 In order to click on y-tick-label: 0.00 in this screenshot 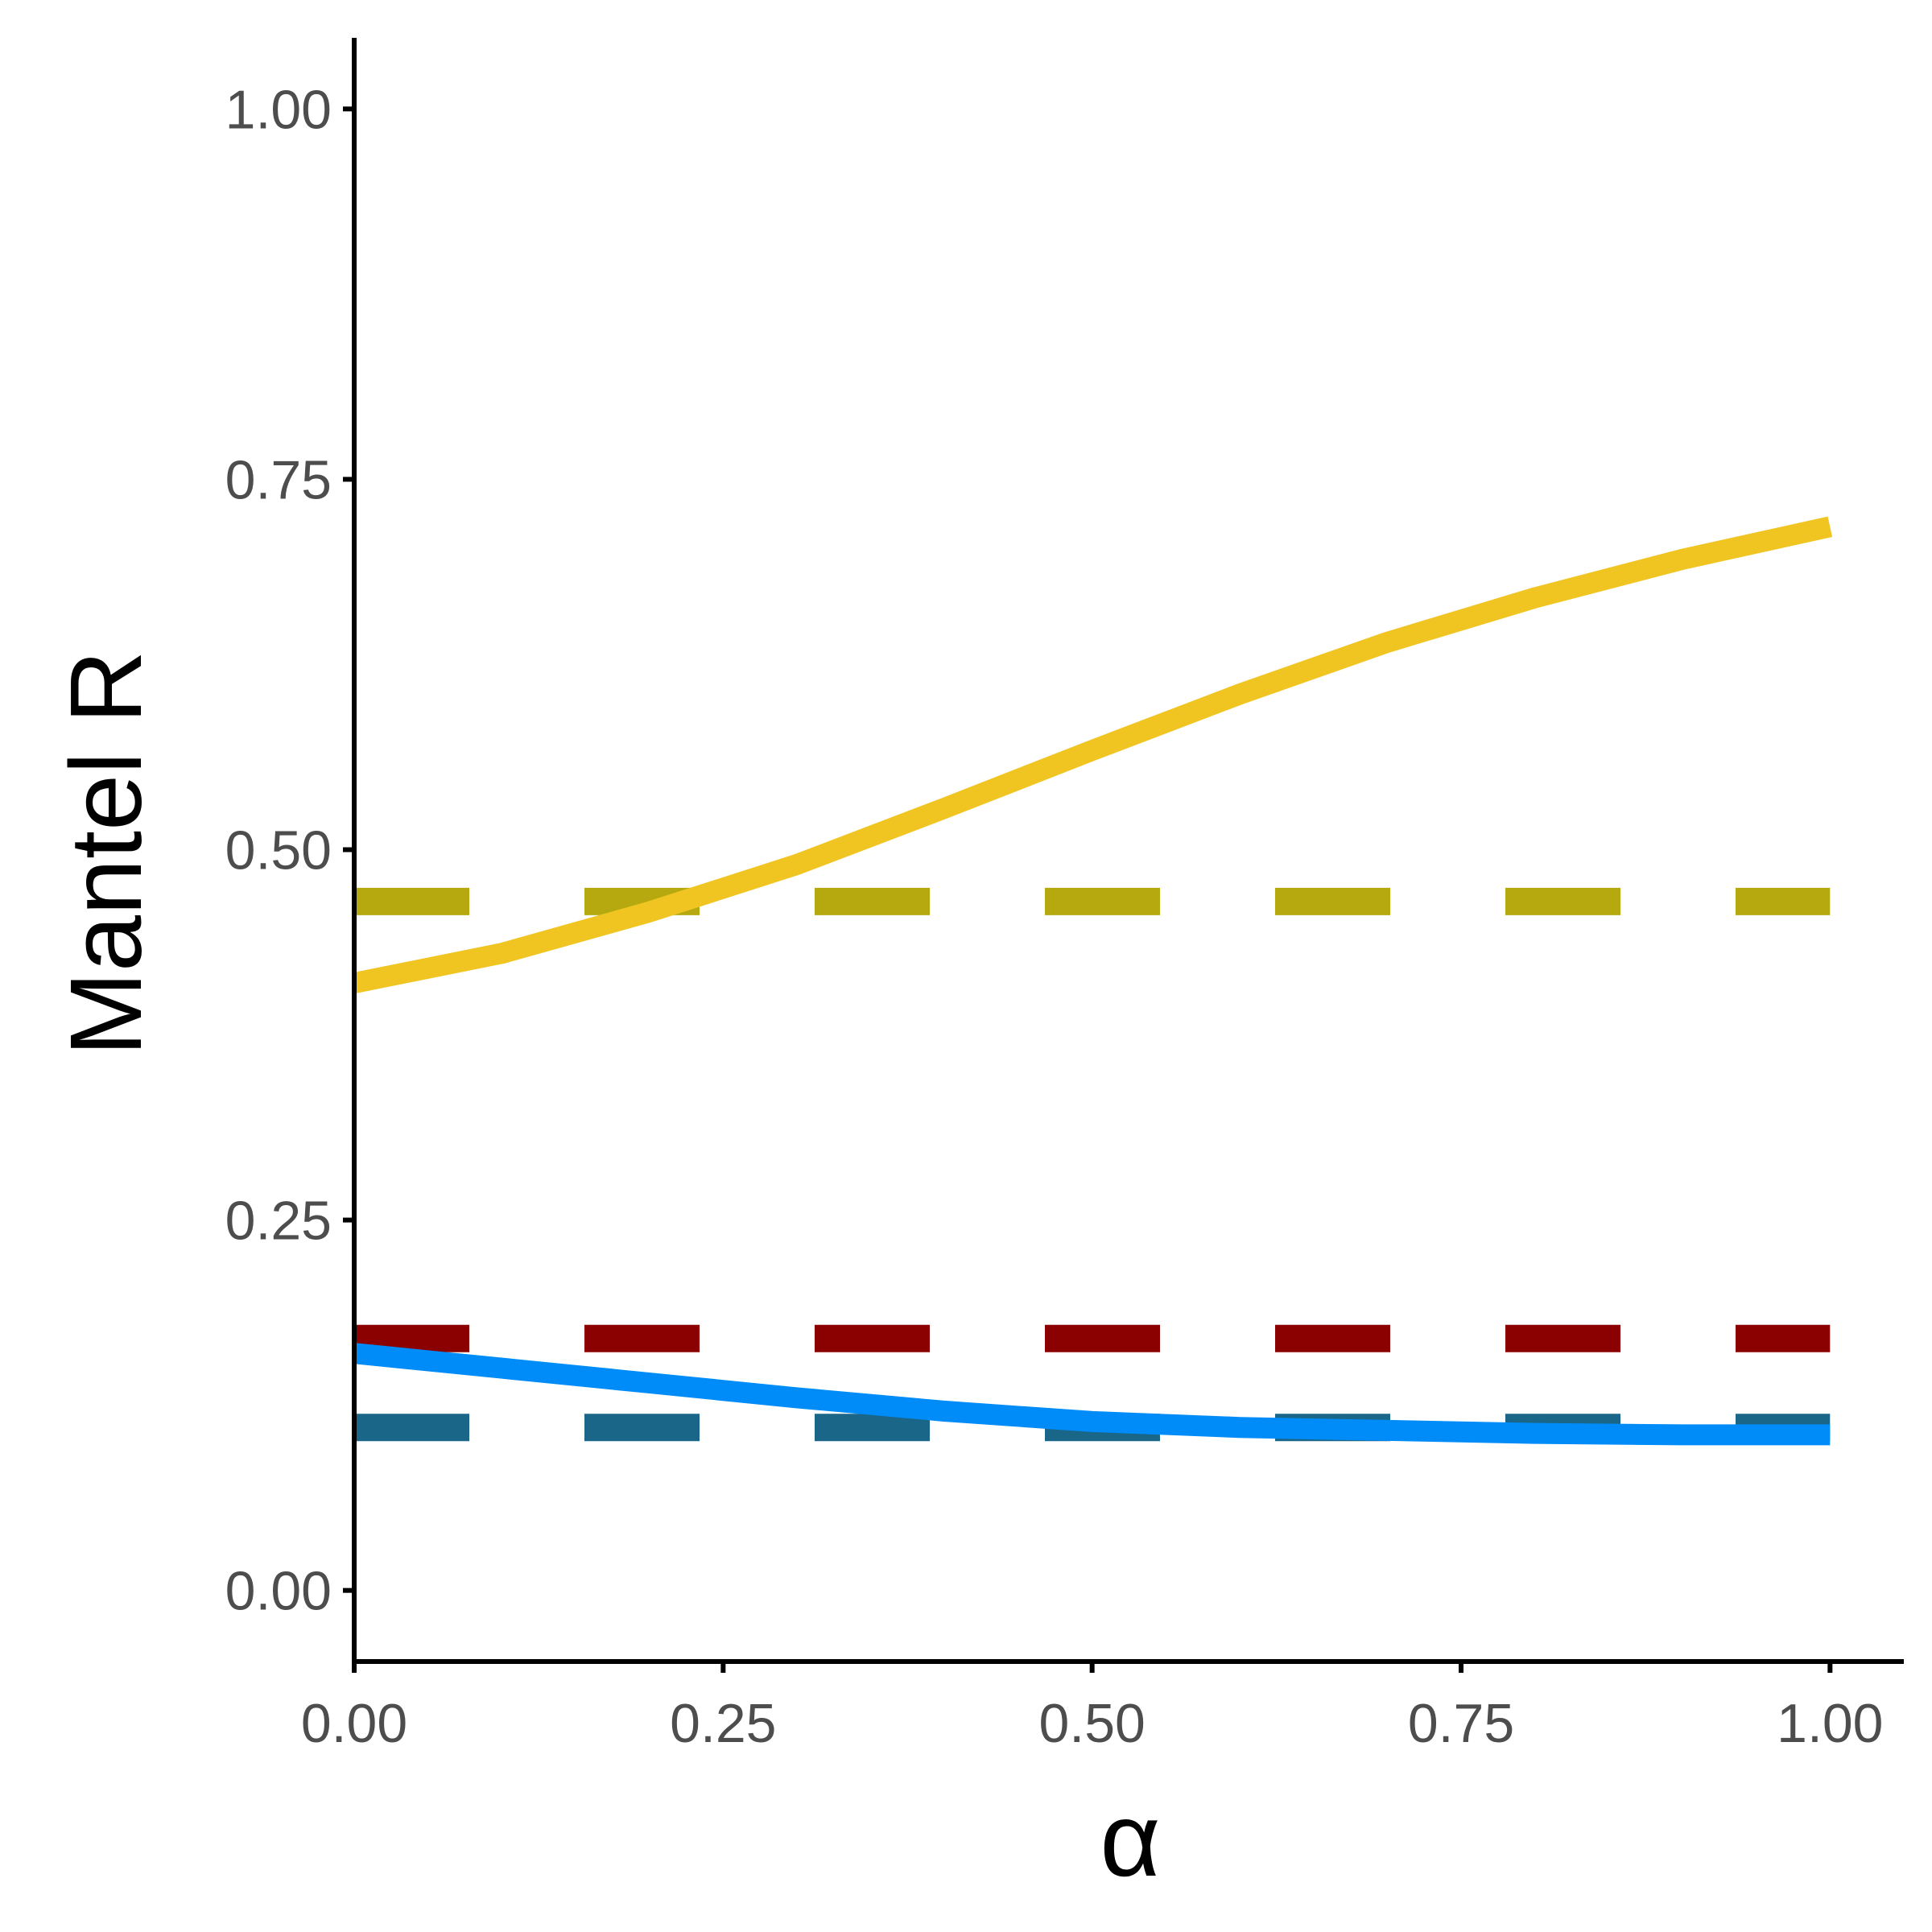, I will do `click(278, 1591)`.